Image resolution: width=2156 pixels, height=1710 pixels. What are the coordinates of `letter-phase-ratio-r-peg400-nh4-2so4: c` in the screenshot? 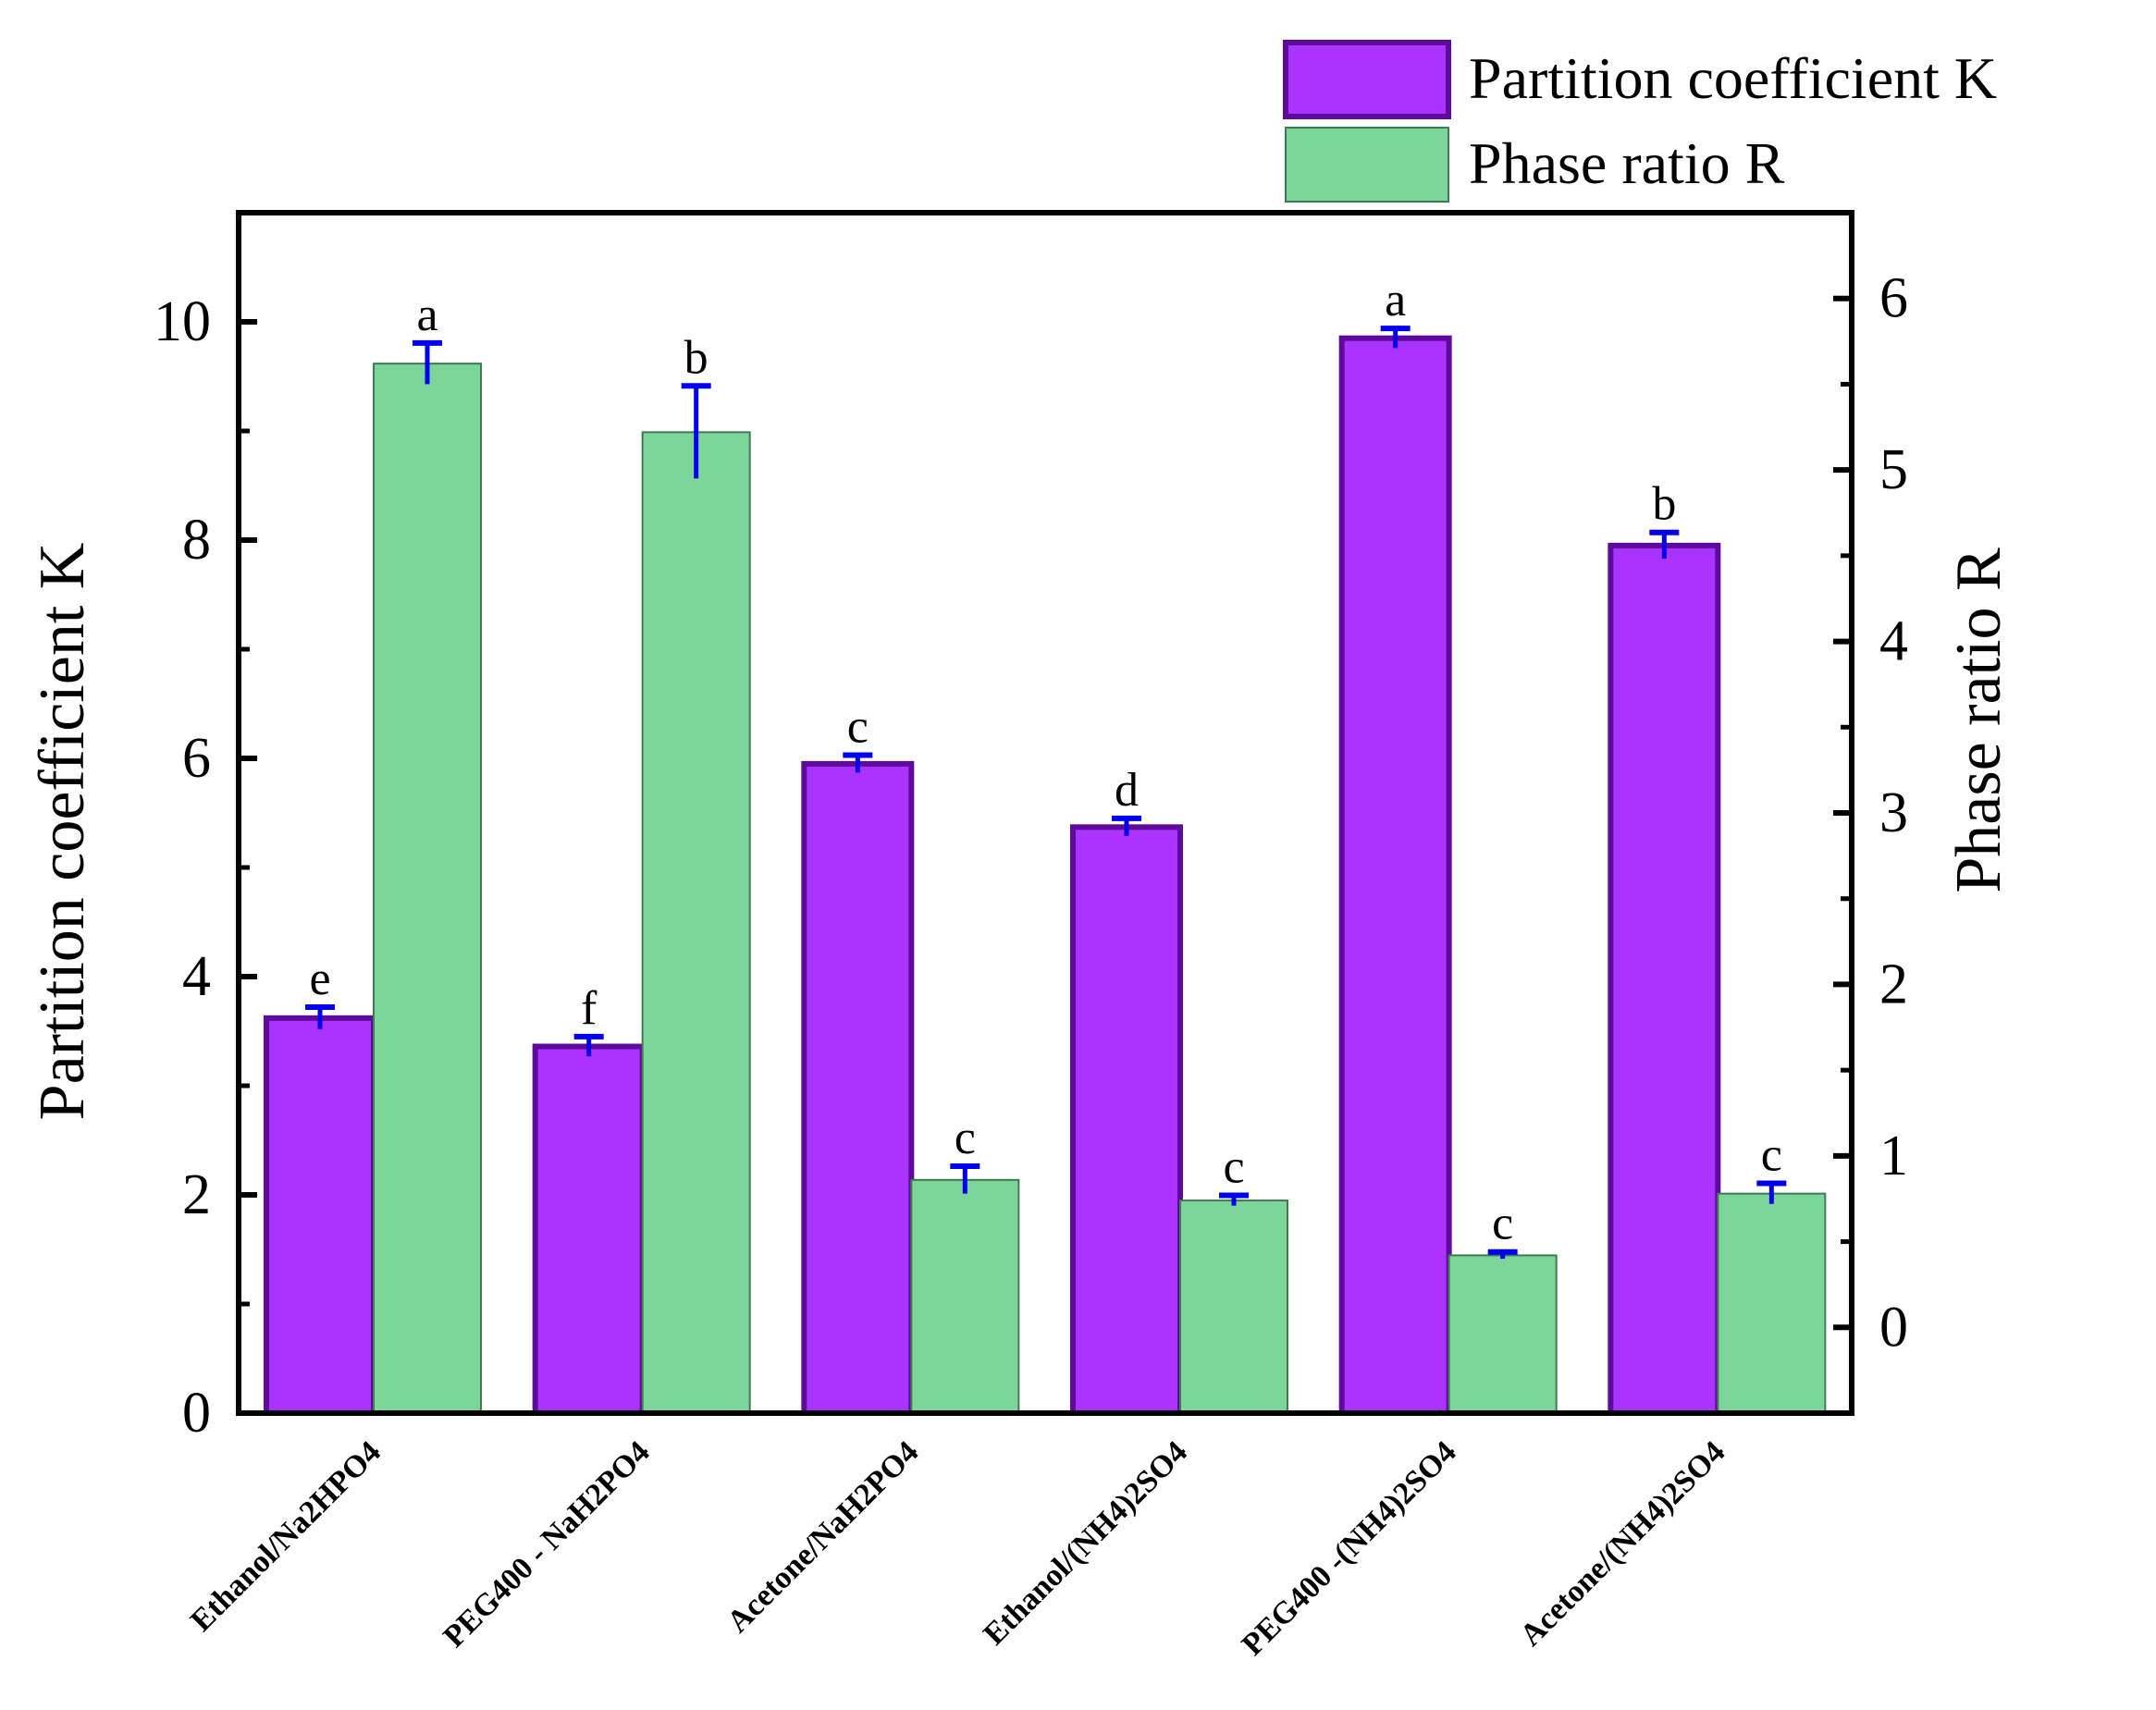 It's located at (1503, 1224).